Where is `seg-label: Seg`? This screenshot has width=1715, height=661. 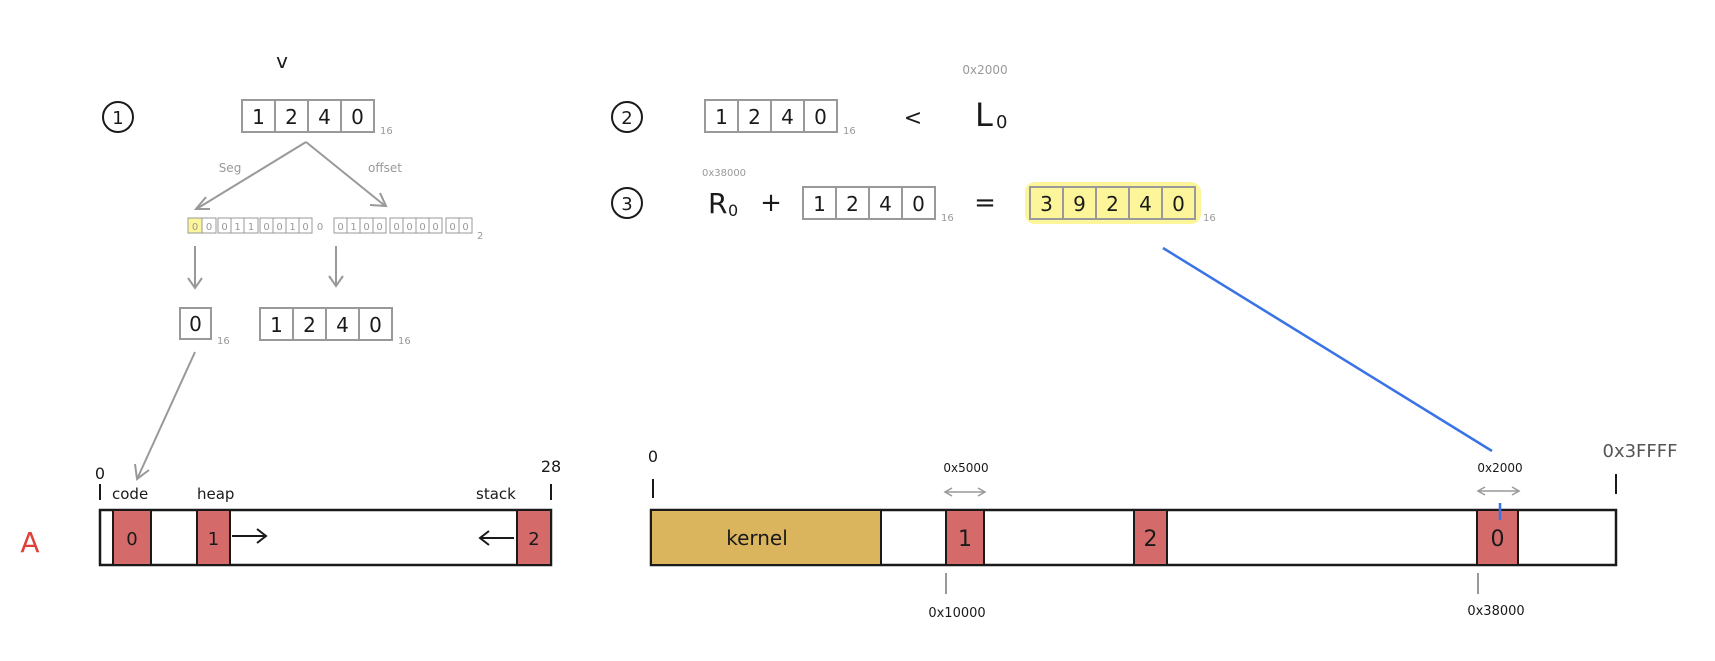 seg-label: Seg is located at coordinates (230, 168).